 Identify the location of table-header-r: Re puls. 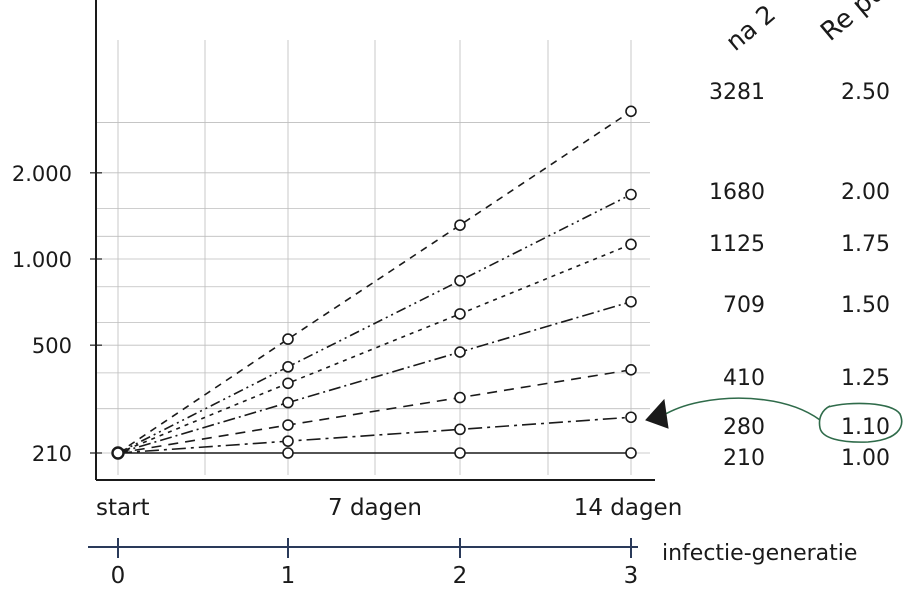
(860, 23).